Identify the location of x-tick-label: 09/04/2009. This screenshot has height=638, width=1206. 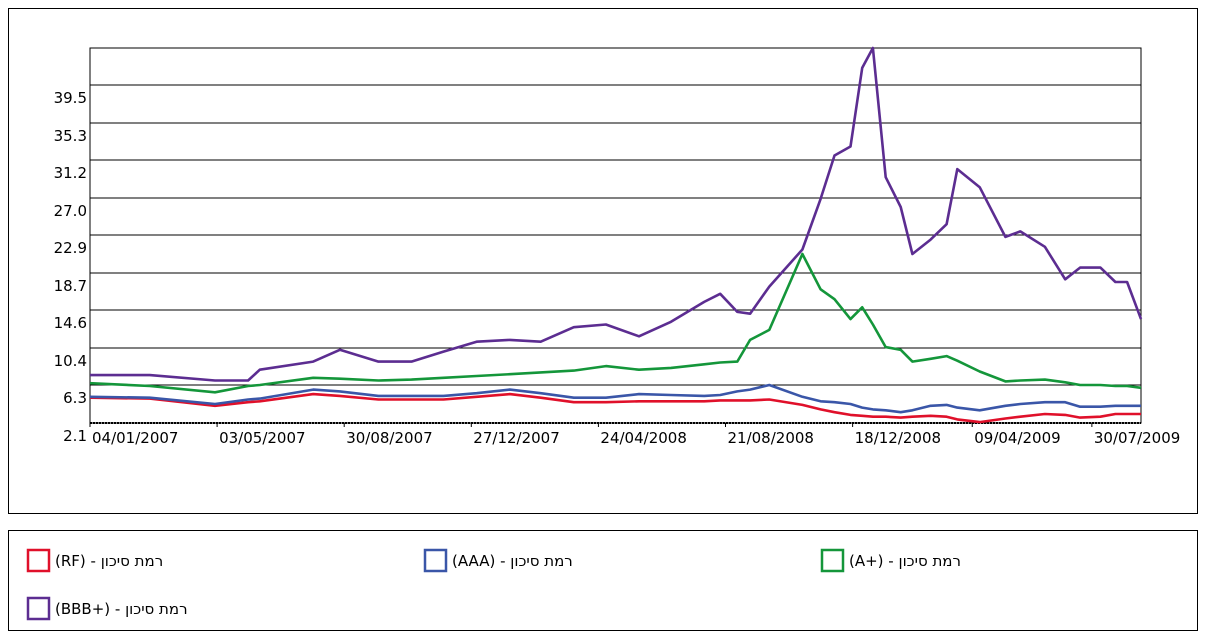
(1017, 438).